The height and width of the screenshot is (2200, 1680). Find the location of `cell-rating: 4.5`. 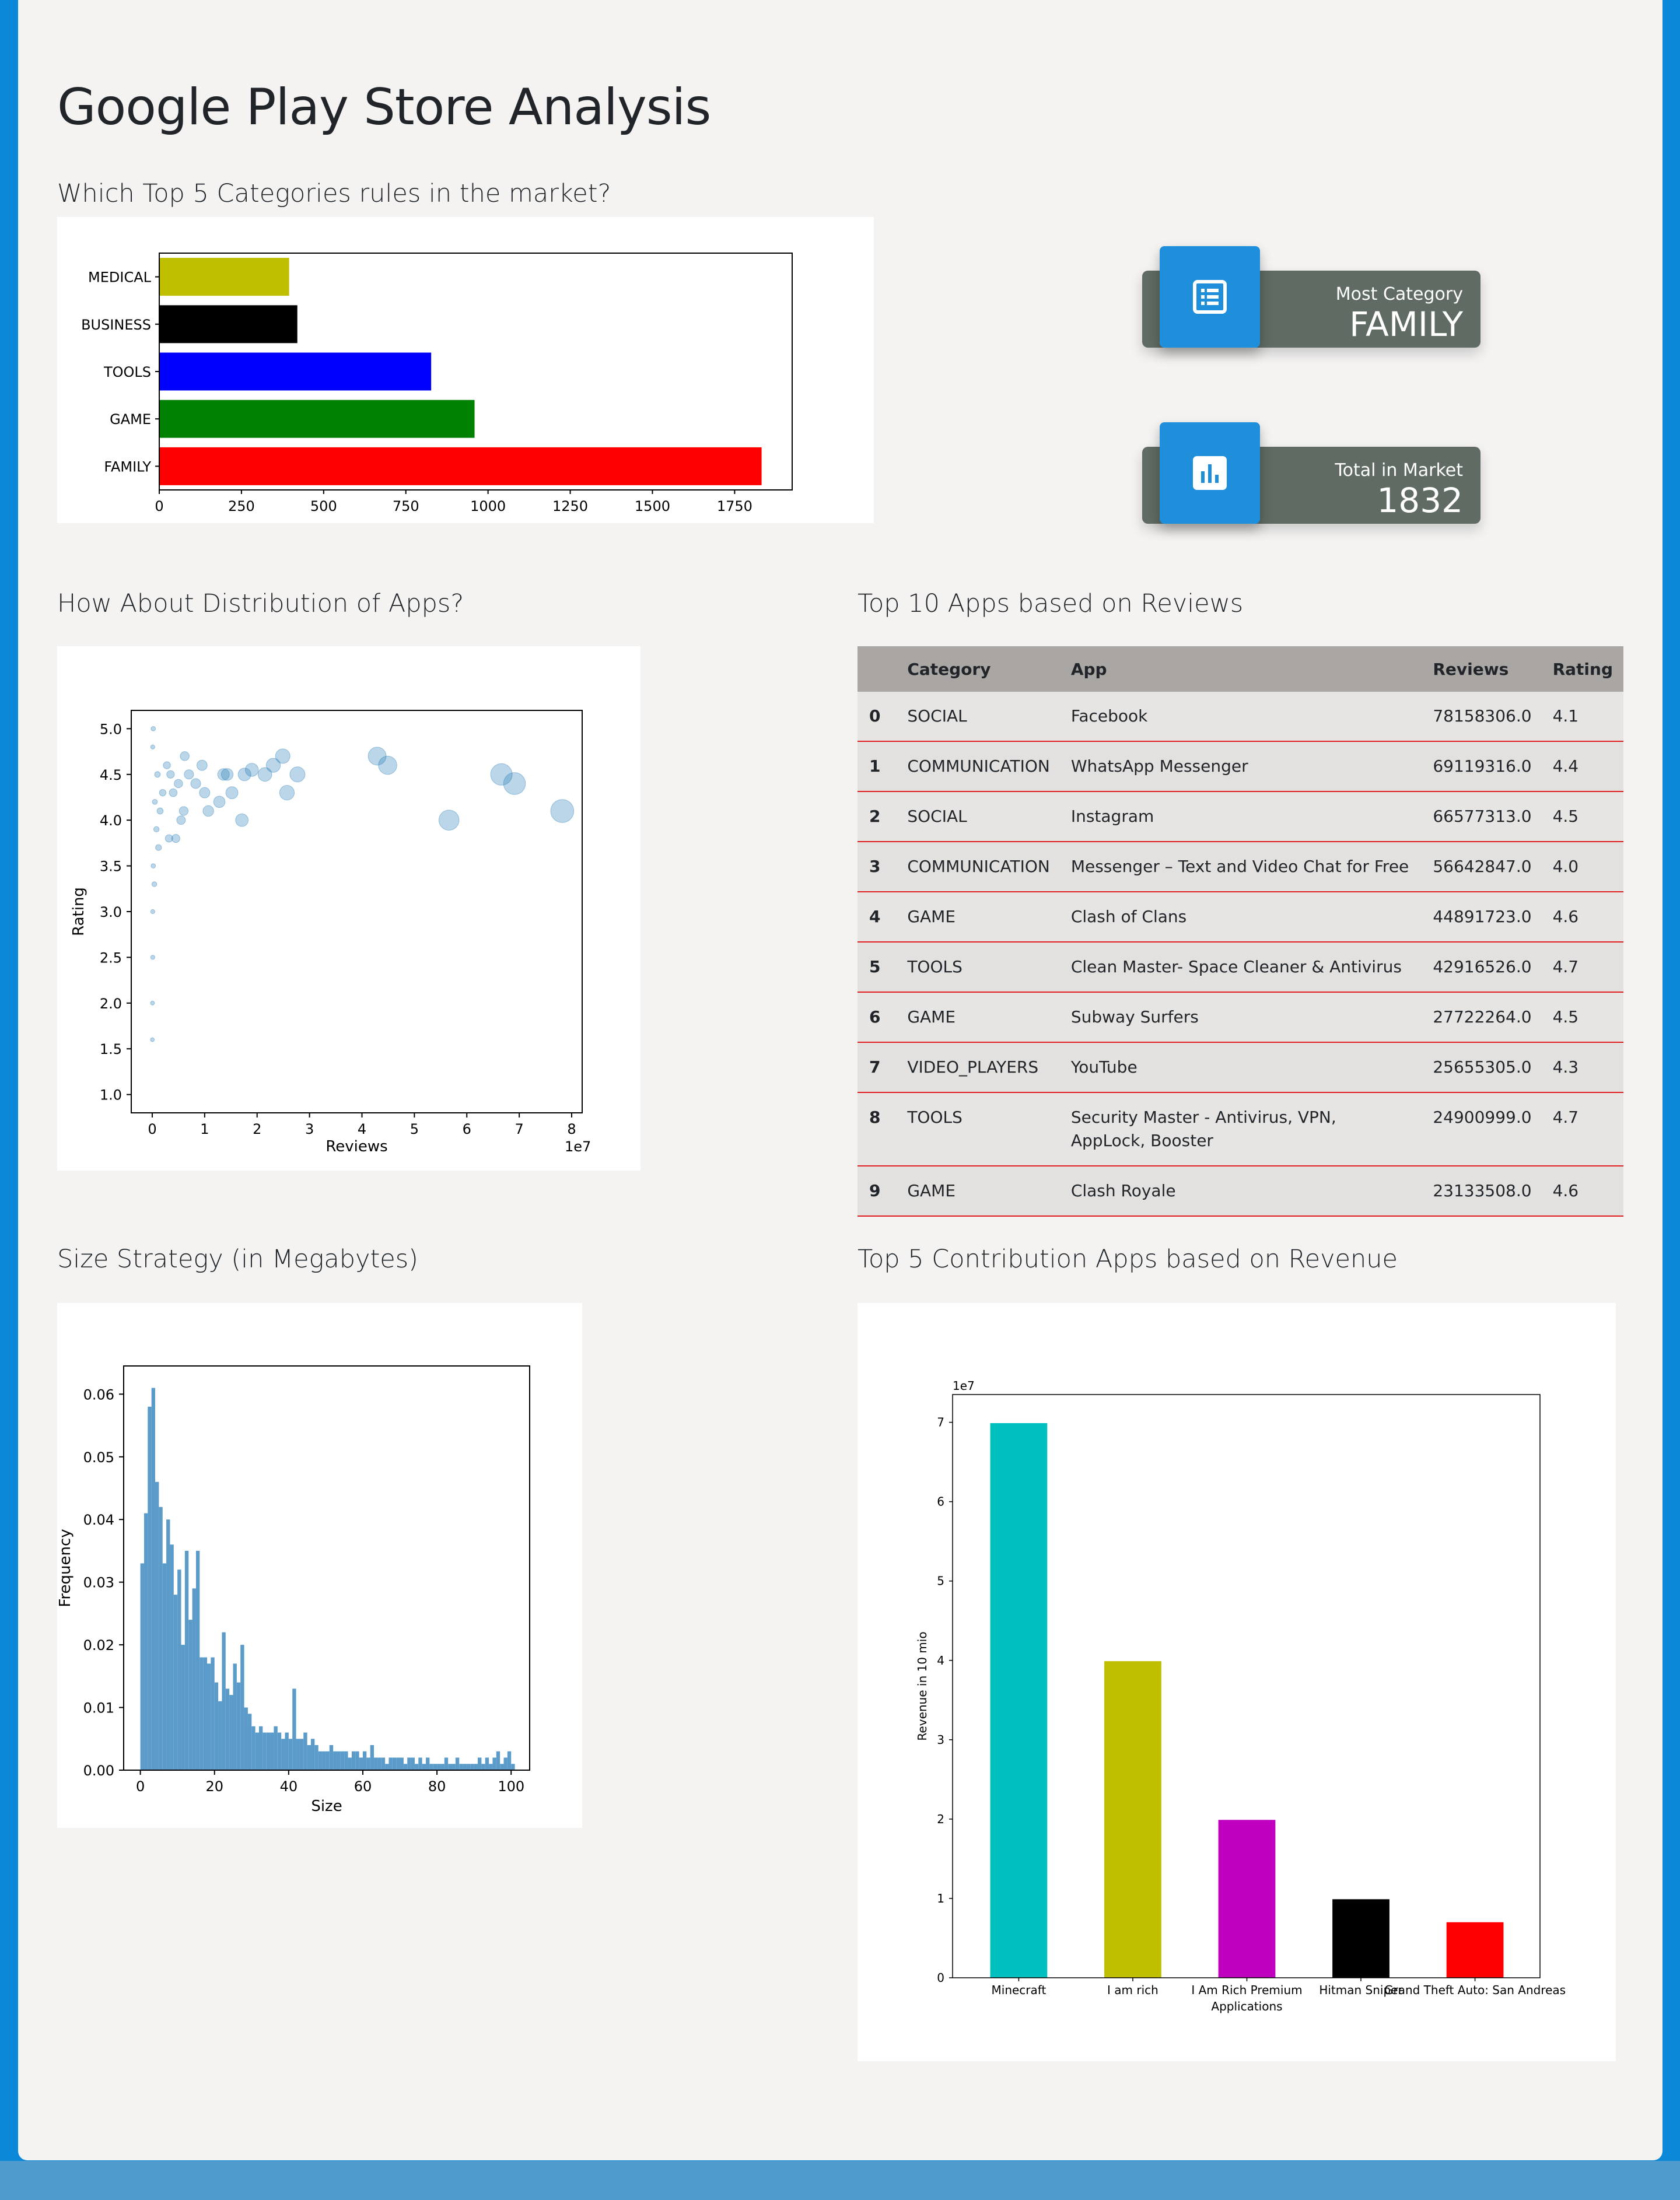

cell-rating: 4.5 is located at coordinates (1582, 816).